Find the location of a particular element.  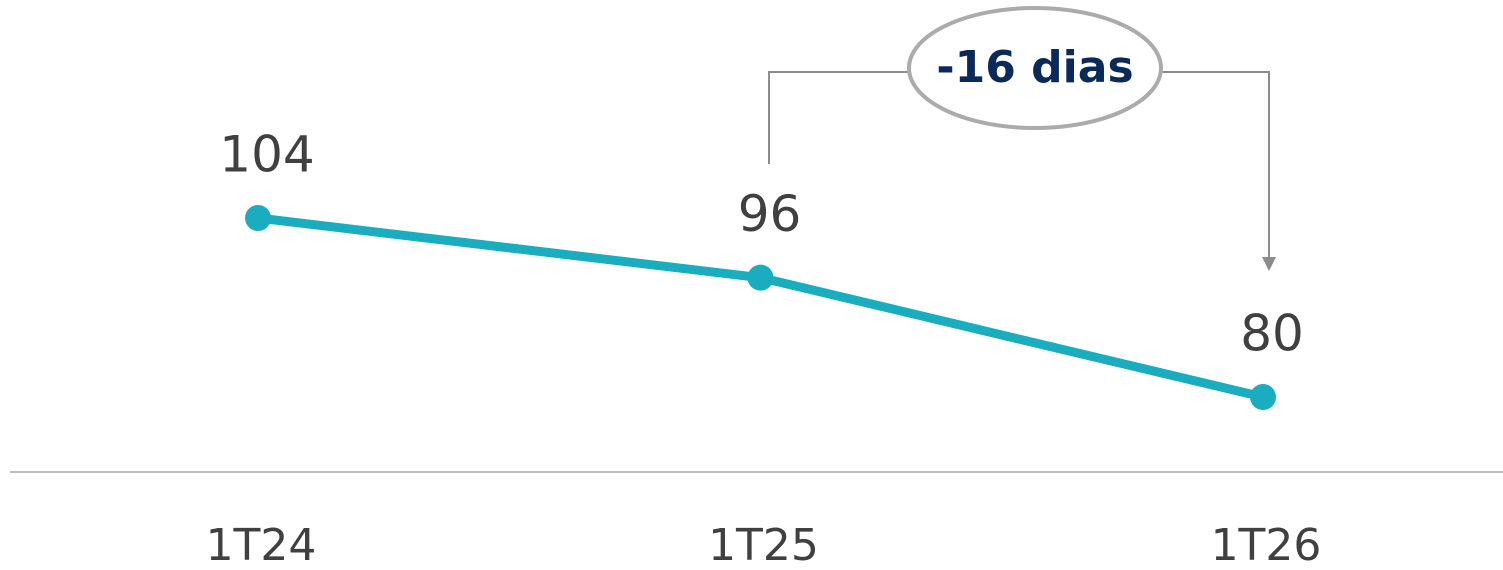

x-tick-label: 1T25 is located at coordinates (763, 545).